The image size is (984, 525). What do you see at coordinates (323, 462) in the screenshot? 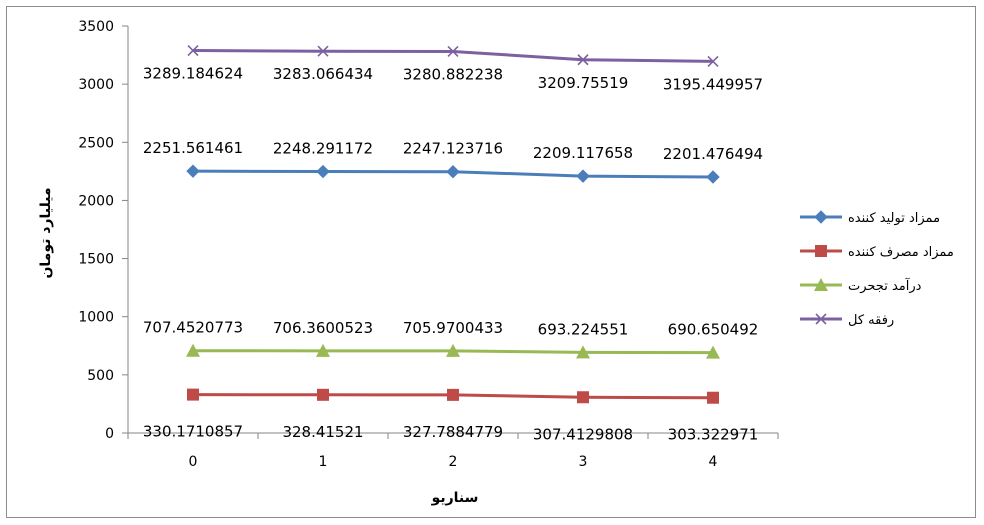
I see `x-tick-label: 1` at bounding box center [323, 462].